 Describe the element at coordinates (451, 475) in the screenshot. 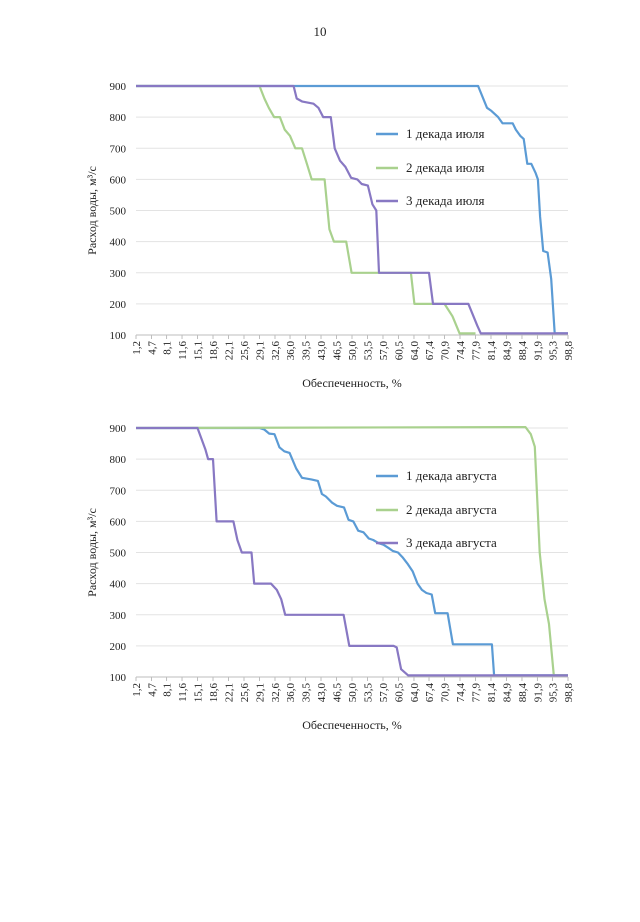

I see `legend-label: 1 декада августа` at that location.